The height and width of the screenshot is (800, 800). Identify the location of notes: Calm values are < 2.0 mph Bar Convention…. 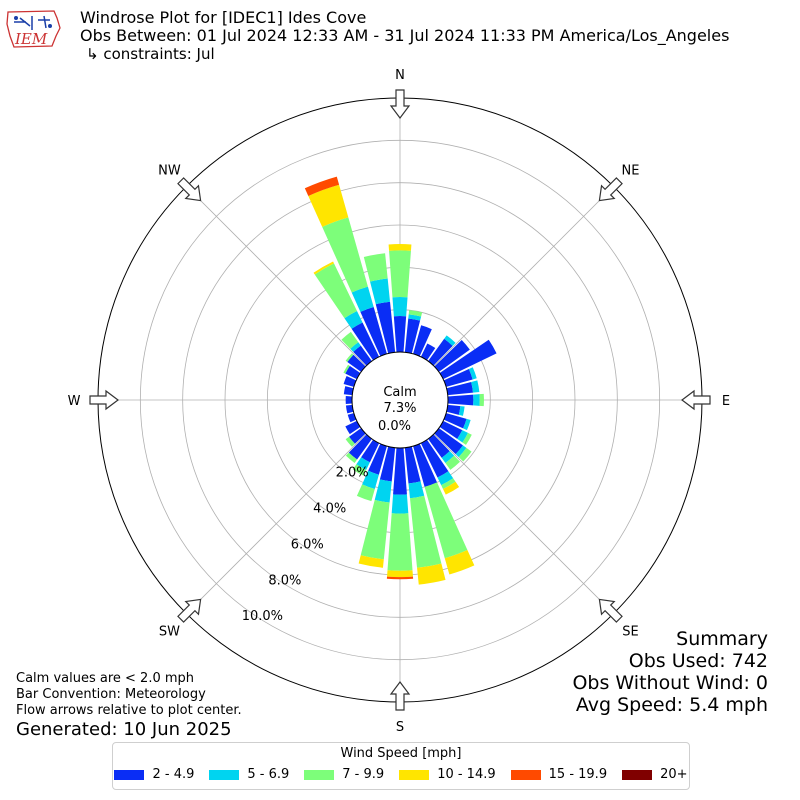
(129, 695).